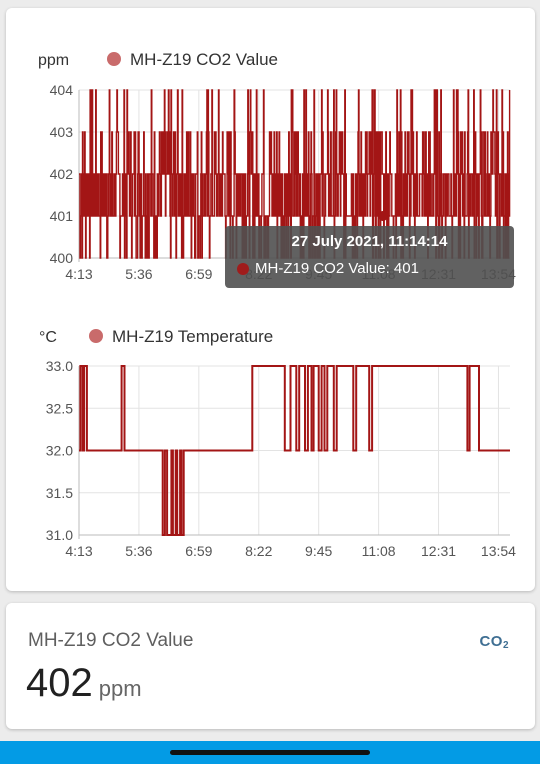 The width and height of the screenshot is (540, 764). Describe the element at coordinates (62, 90) in the screenshot. I see `y-tick-label: 404` at that location.